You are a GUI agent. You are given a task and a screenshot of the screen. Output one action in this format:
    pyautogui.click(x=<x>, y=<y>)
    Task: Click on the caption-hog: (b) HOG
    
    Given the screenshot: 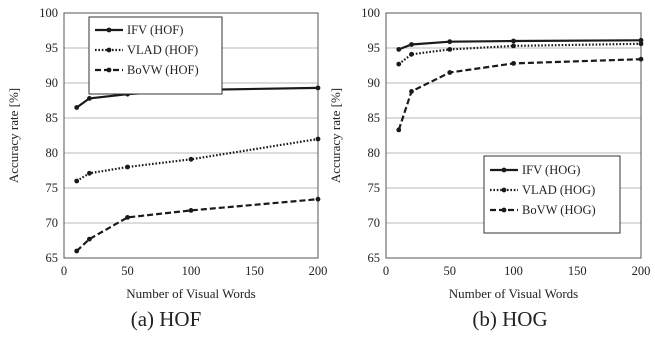 What is the action you would take?
    pyautogui.click(x=510, y=319)
    